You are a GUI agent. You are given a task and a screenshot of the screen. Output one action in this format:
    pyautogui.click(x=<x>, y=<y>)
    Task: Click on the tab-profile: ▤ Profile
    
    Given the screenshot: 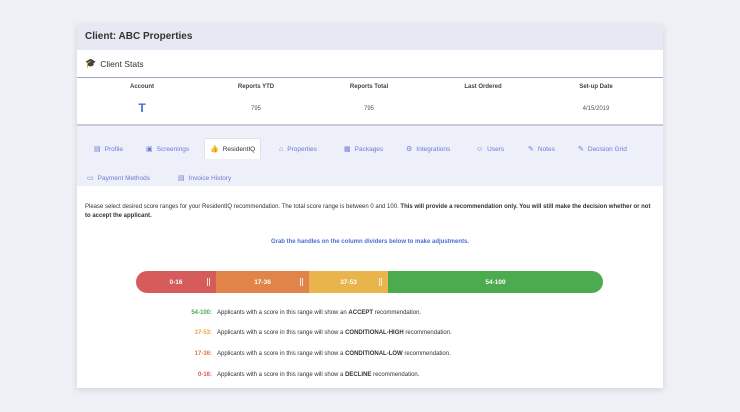 What is the action you would take?
    pyautogui.click(x=108, y=149)
    